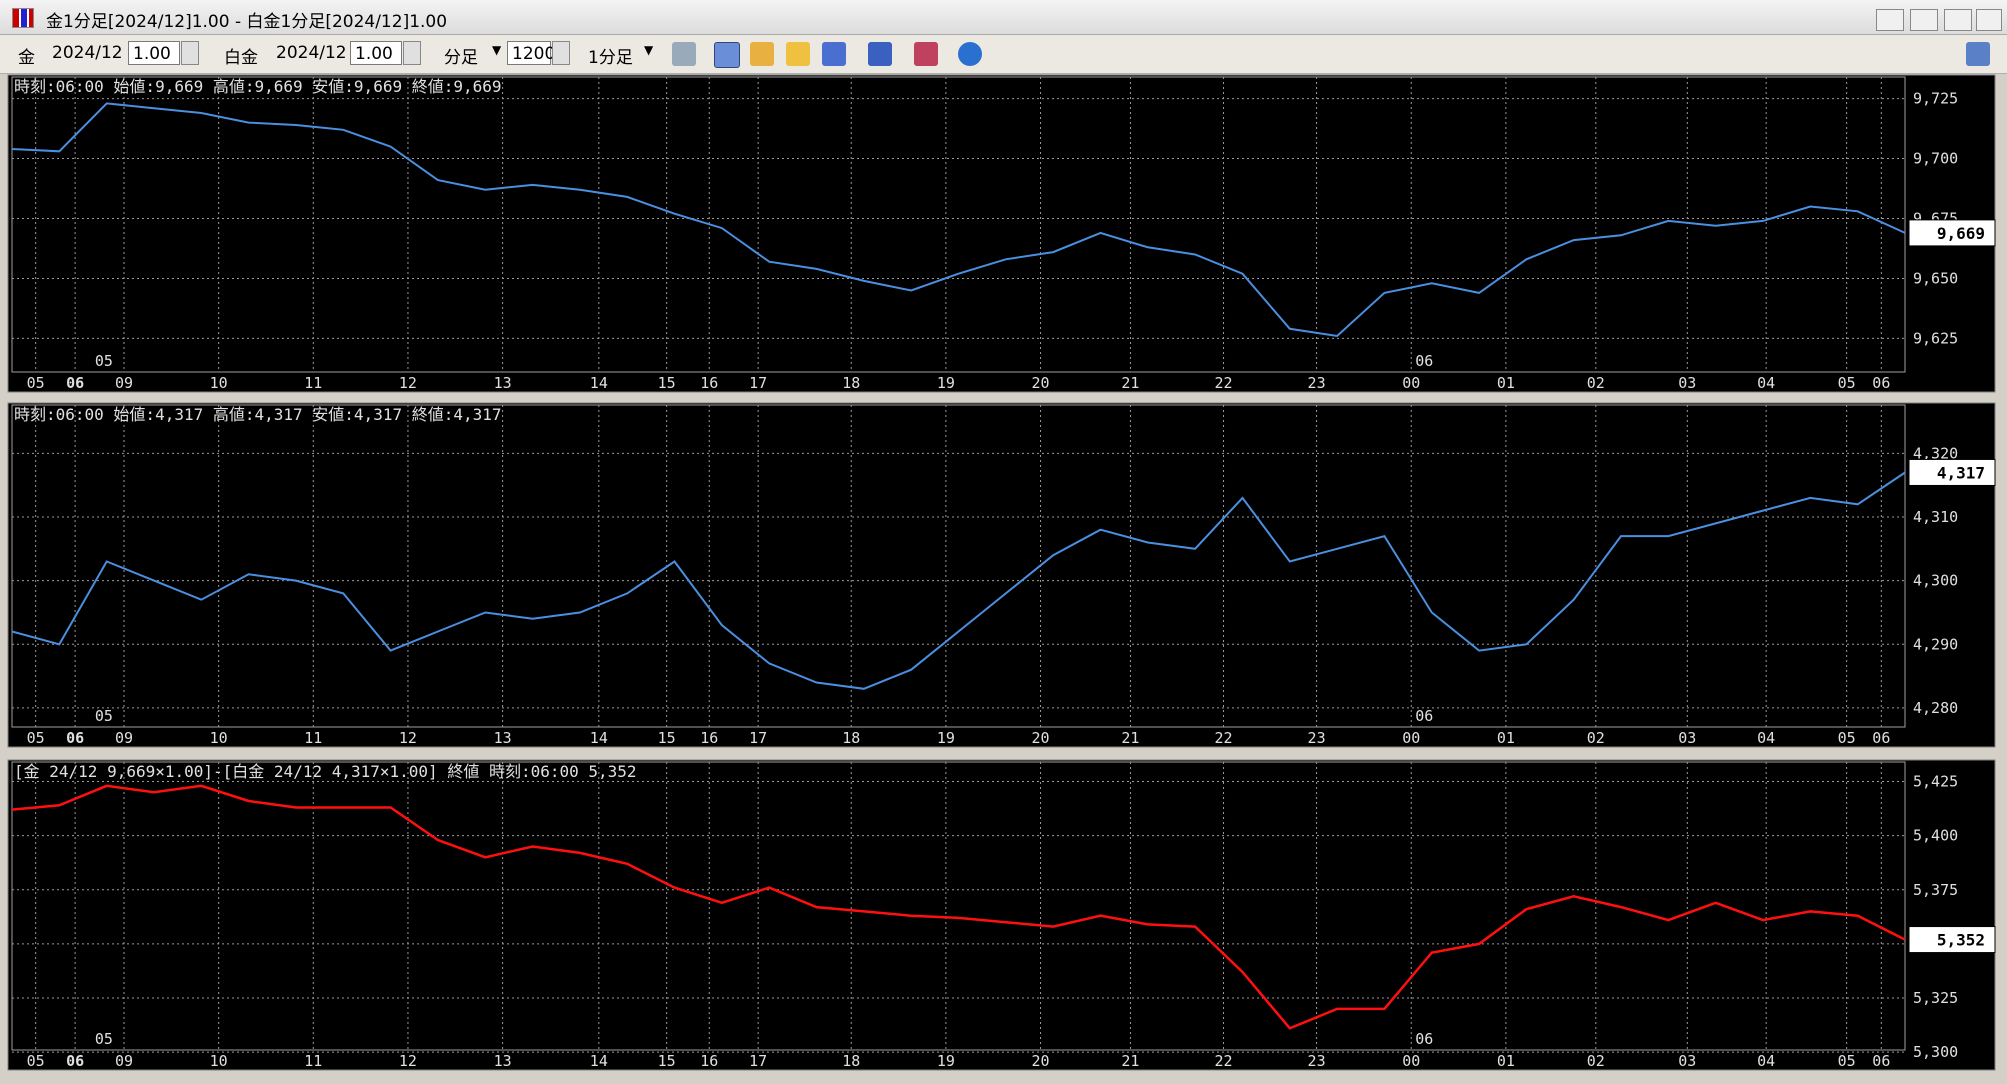  Describe the element at coordinates (87, 53) in the screenshot. I see `month-label: 2024/12` at that location.